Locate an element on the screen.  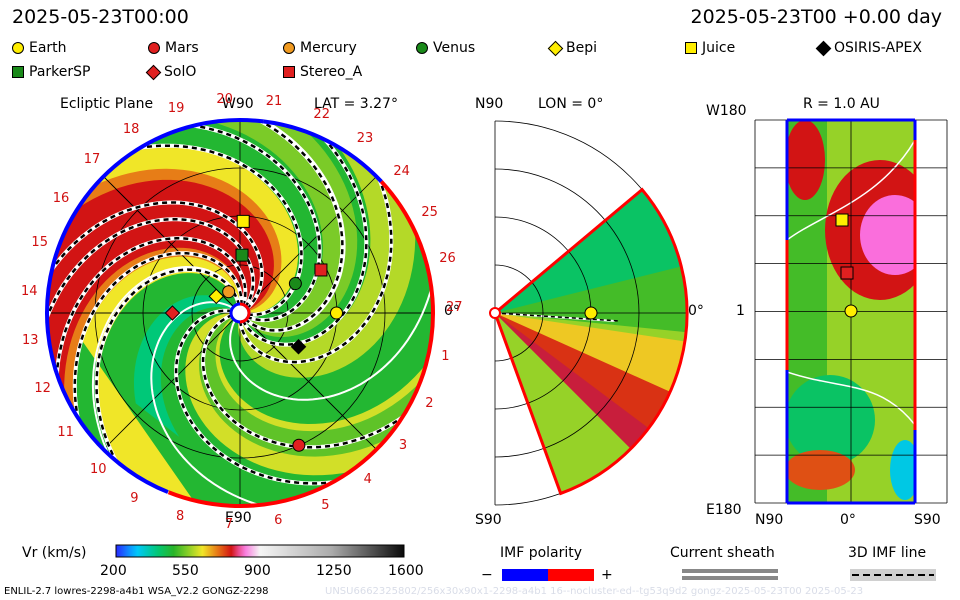
radial-zero-label: 0° is located at coordinates (848, 520).